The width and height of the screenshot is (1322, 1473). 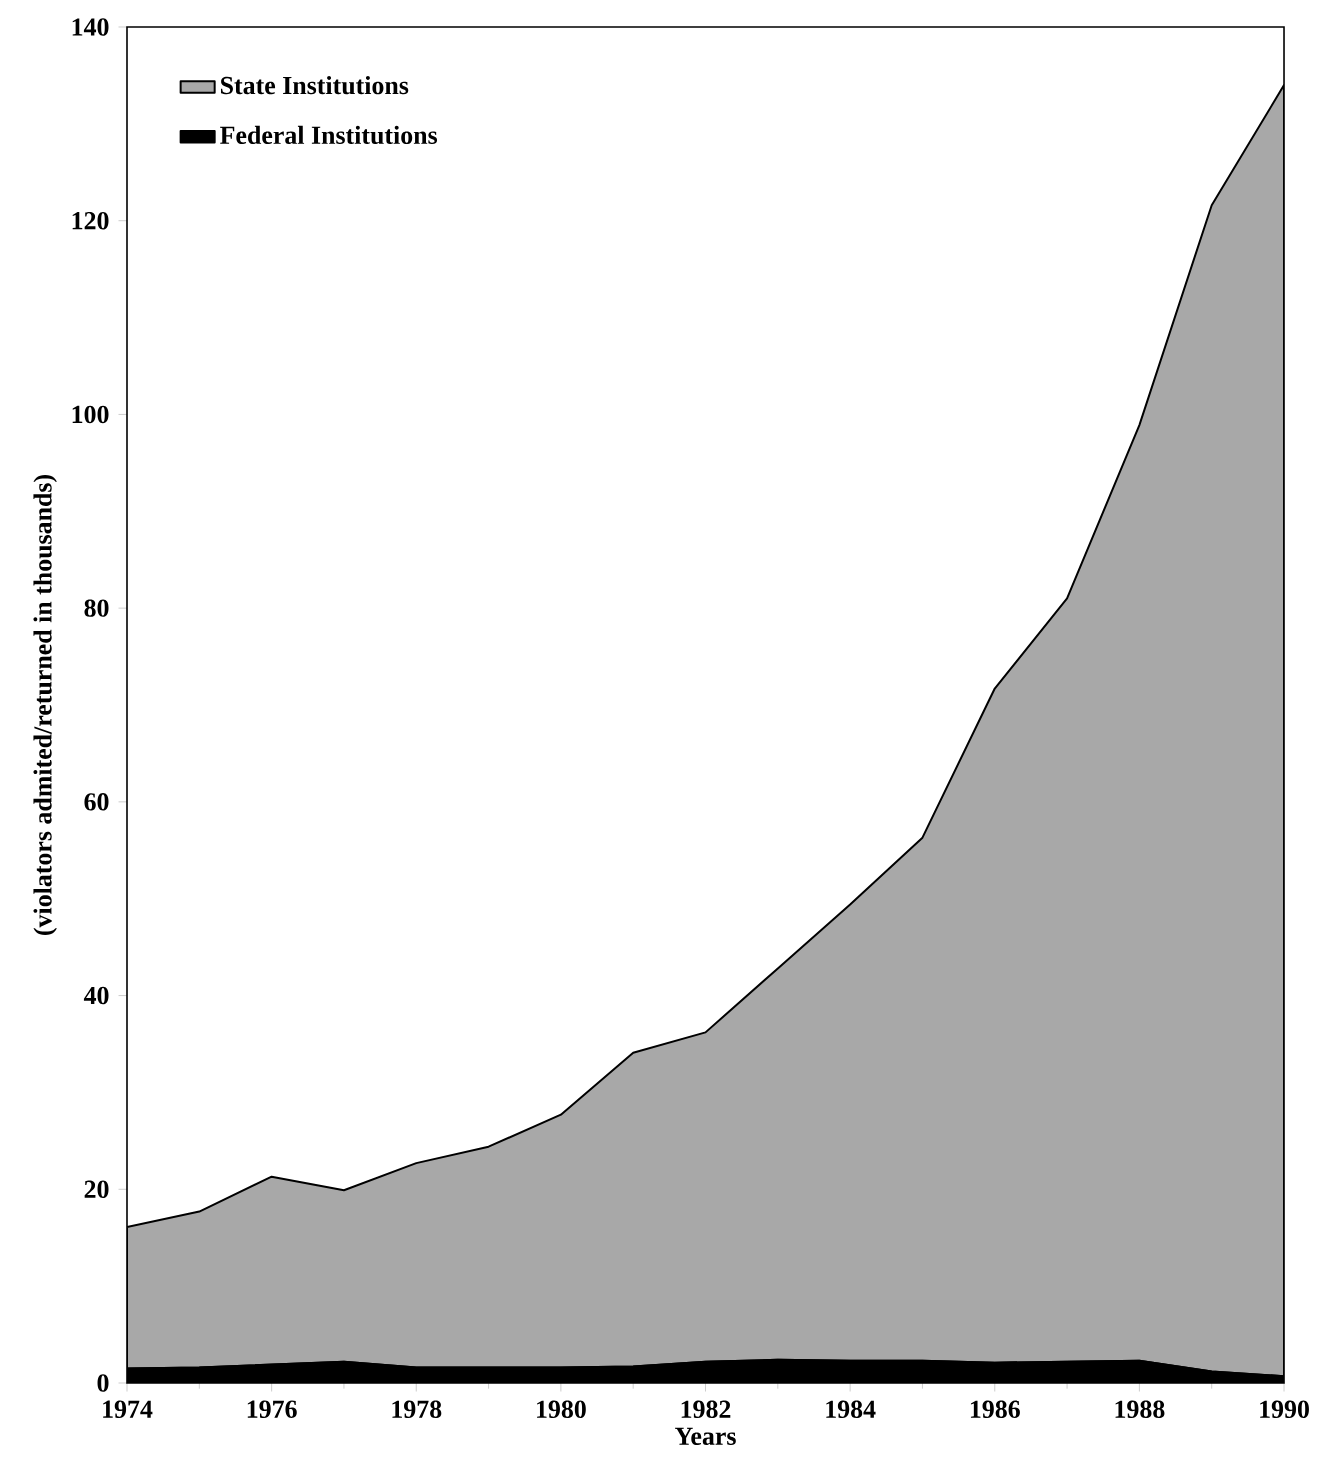 What do you see at coordinates (90, 220) in the screenshot?
I see `y-tick-label: 120` at bounding box center [90, 220].